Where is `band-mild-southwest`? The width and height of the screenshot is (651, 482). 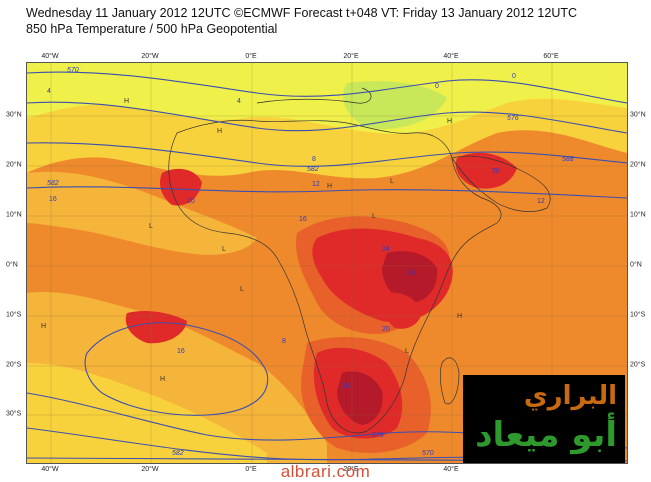 band-mild-southwest is located at coordinates (147, 413).